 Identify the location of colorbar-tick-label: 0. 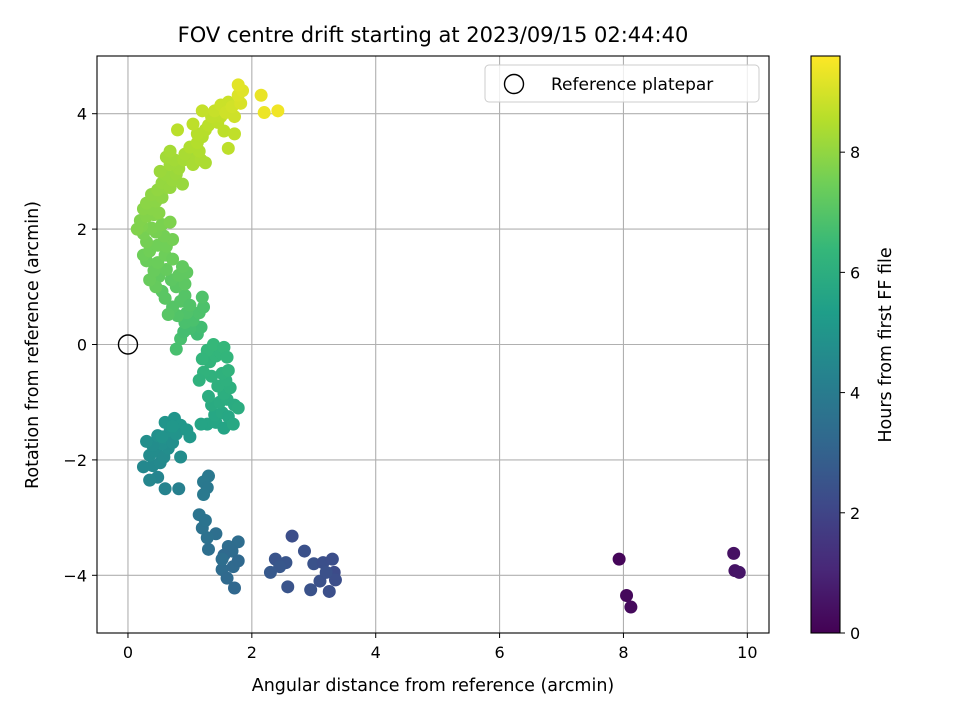
(855, 633).